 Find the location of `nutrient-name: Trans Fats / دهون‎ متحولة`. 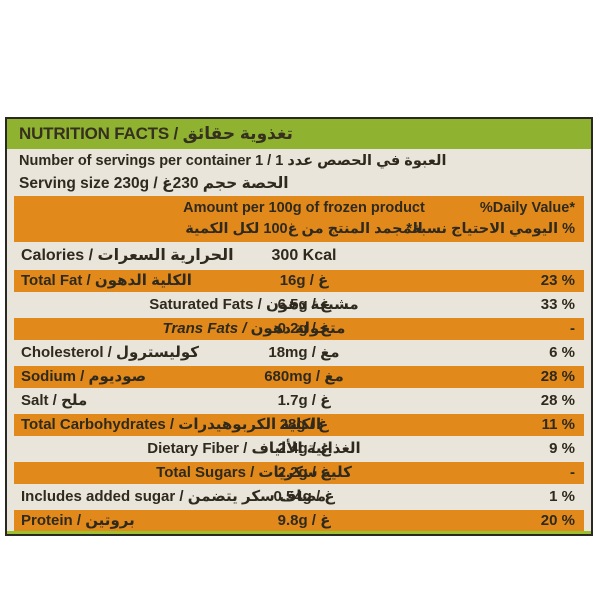

nutrient-name: Trans Fats / دهون‎ متحولة is located at coordinates (254, 329).